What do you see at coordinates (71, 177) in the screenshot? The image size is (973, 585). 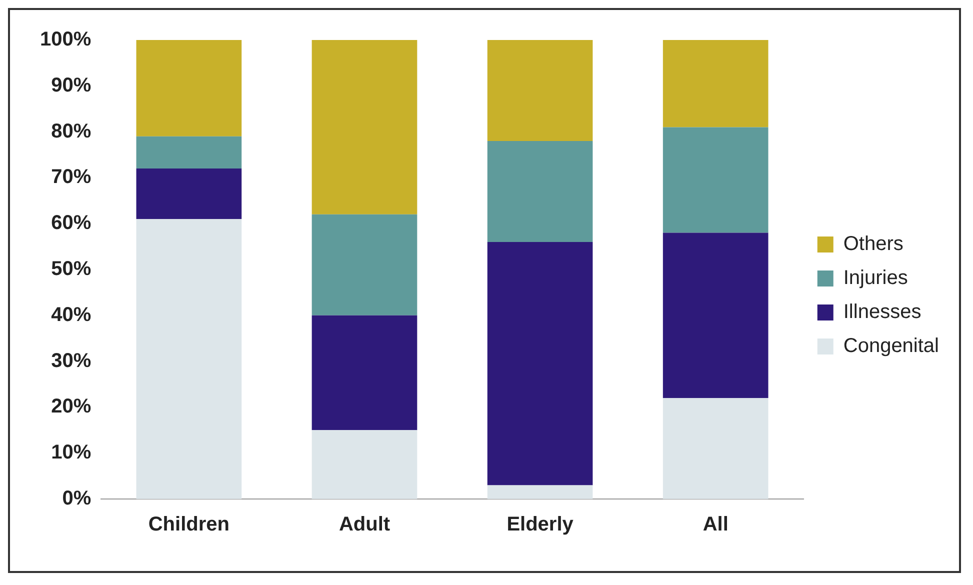 I see `y-tick-label: 70%` at bounding box center [71, 177].